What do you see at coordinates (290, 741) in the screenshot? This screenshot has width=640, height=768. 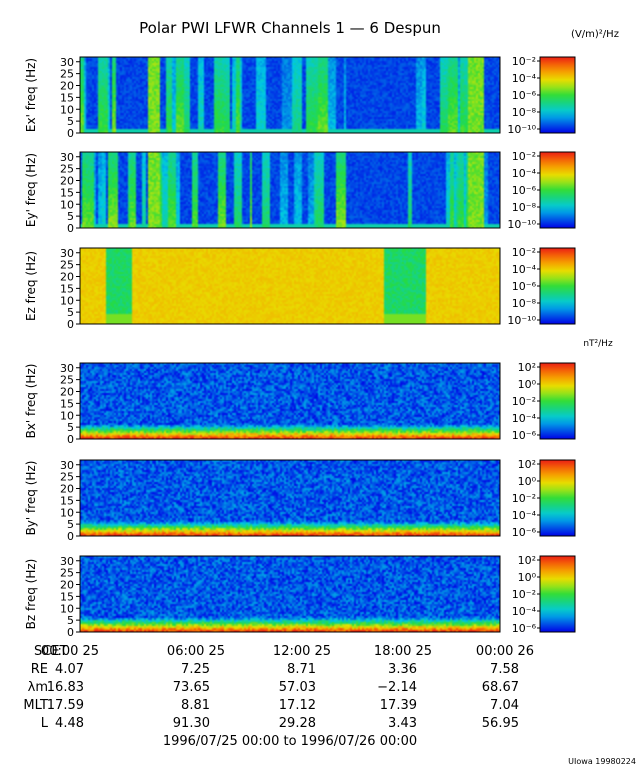 I see `time-range: 1996/07/25 00:00 to 1996/07/26 00:00` at bounding box center [290, 741].